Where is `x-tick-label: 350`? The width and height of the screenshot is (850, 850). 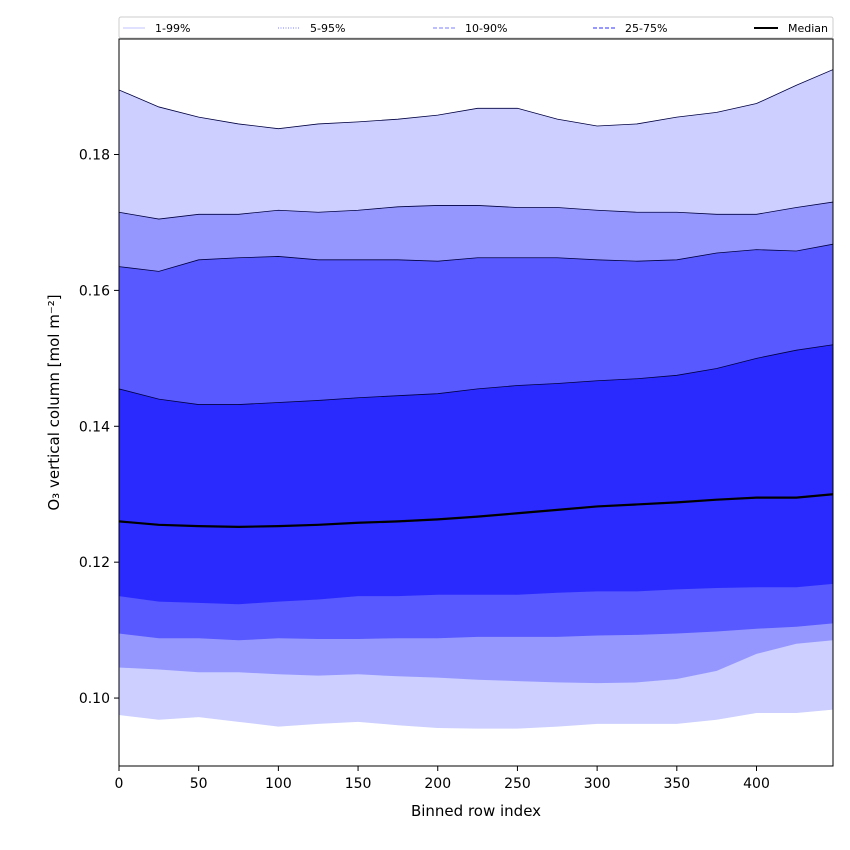
x-tick-label: 350 is located at coordinates (676, 784).